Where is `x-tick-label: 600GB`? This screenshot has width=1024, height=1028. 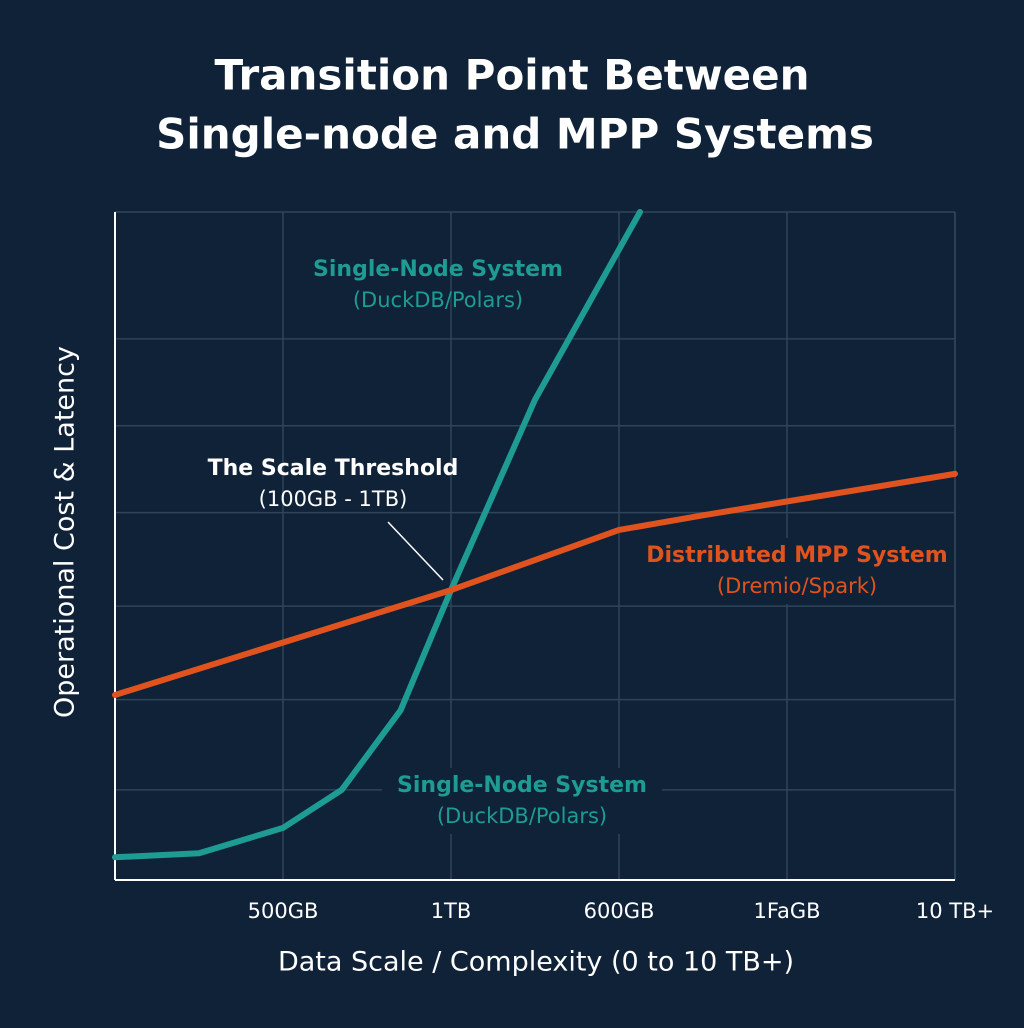
x-tick-label: 600GB is located at coordinates (619, 911).